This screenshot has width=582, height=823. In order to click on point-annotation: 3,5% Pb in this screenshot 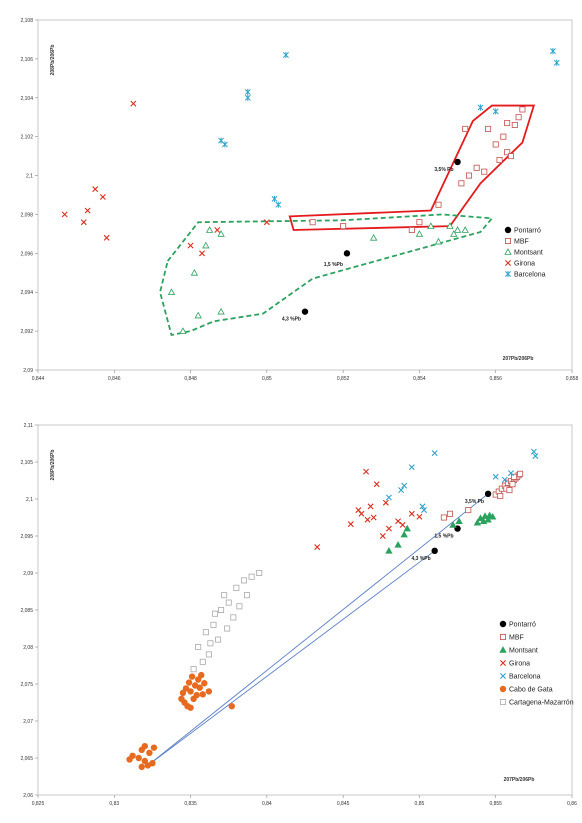, I will do `click(443, 170)`.